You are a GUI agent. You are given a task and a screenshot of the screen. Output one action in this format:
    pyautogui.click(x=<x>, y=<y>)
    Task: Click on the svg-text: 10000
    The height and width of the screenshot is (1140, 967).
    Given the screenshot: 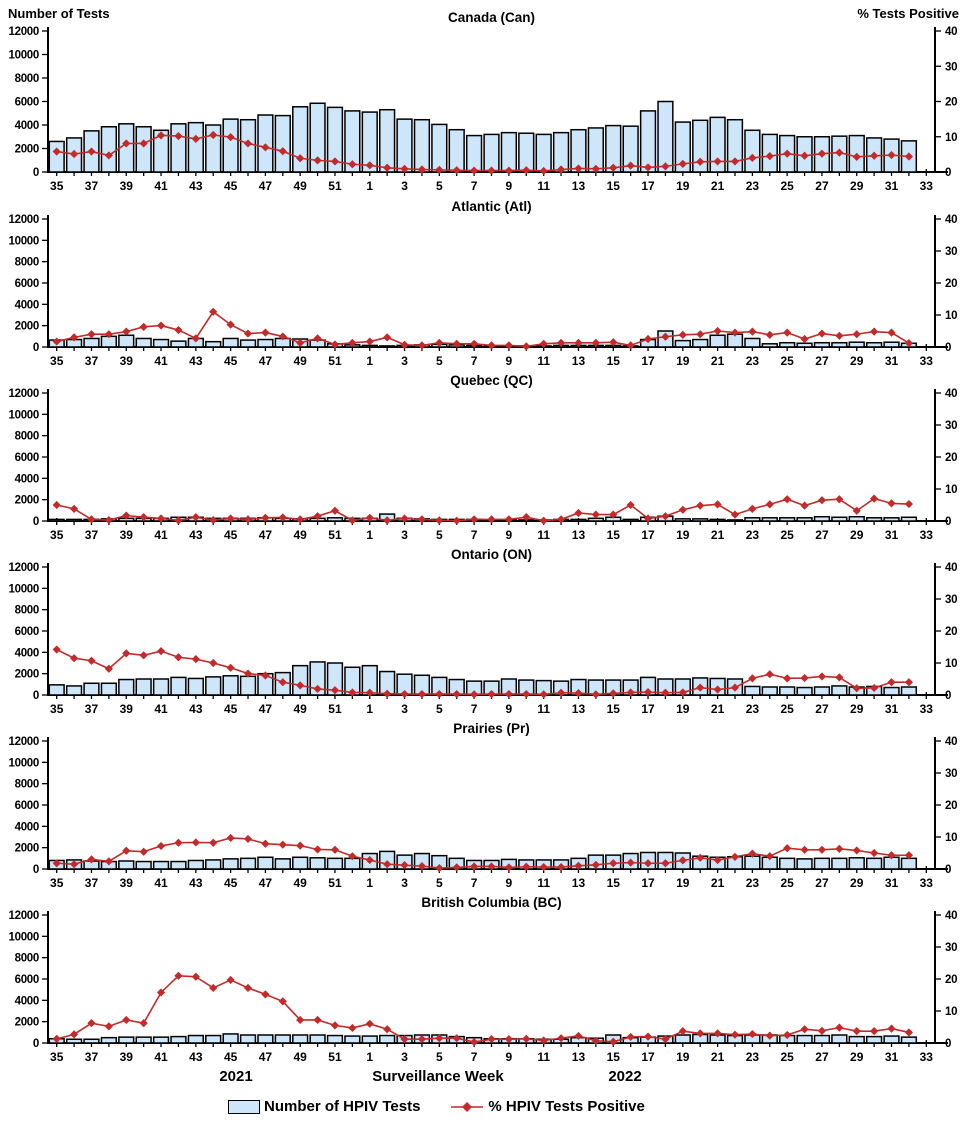 What is the action you would take?
    pyautogui.click(x=24, y=763)
    